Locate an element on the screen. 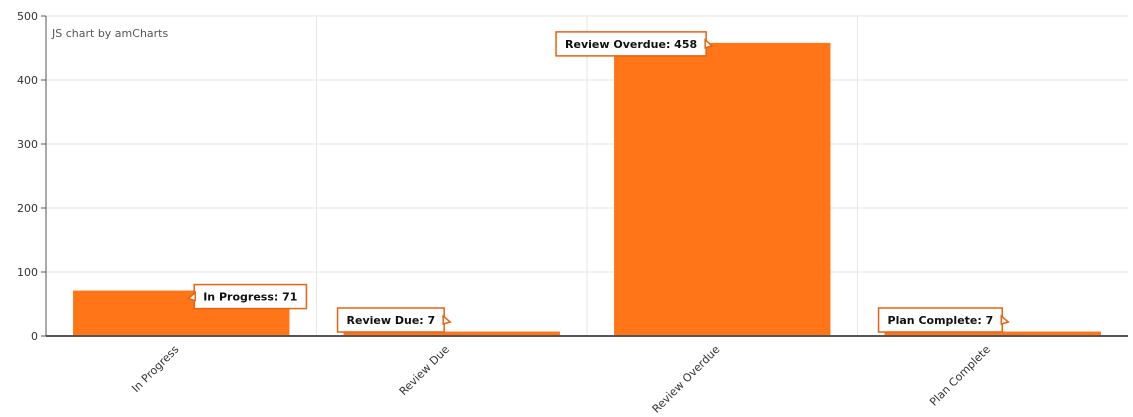  y-tick-label: 200 is located at coordinates (27, 208).